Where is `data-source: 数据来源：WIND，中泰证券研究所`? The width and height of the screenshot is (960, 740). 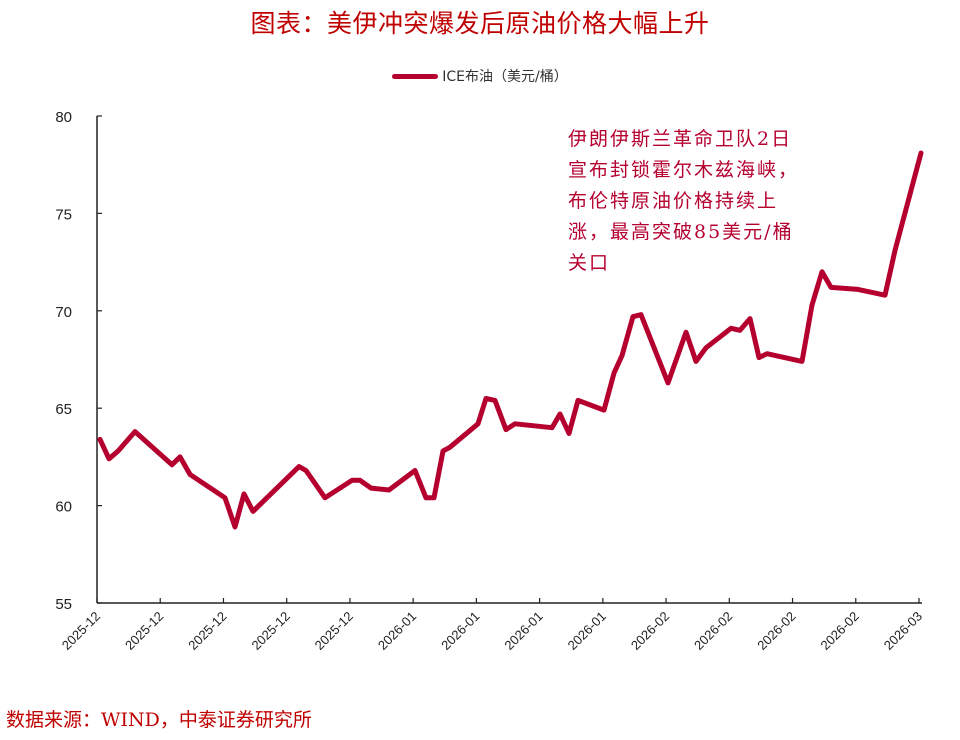 data-source: 数据来源：WIND，中泰证券研究所 is located at coordinates (159, 720).